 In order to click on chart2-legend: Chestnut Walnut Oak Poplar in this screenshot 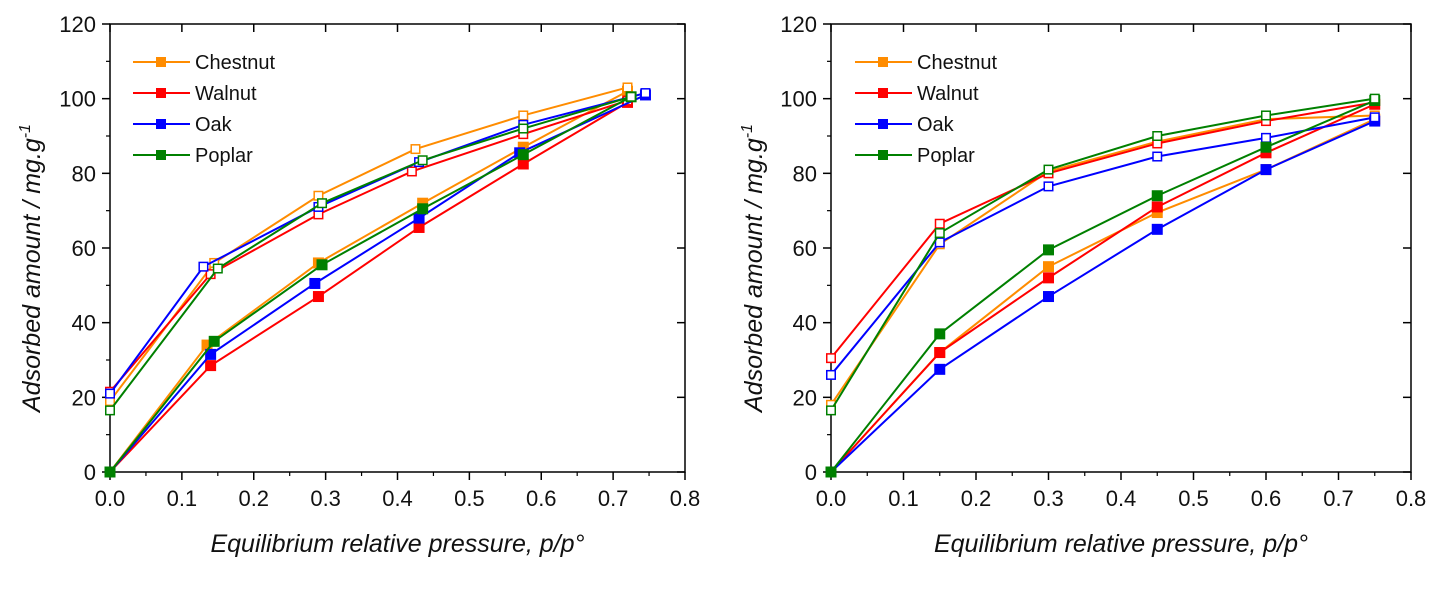, I will do `click(926, 109)`.